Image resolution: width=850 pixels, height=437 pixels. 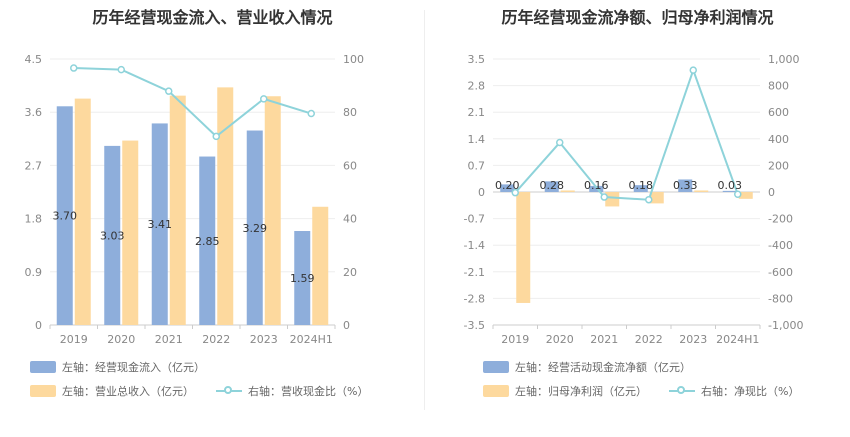 I want to click on bar-data-label: 0.20, so click(x=507, y=185).